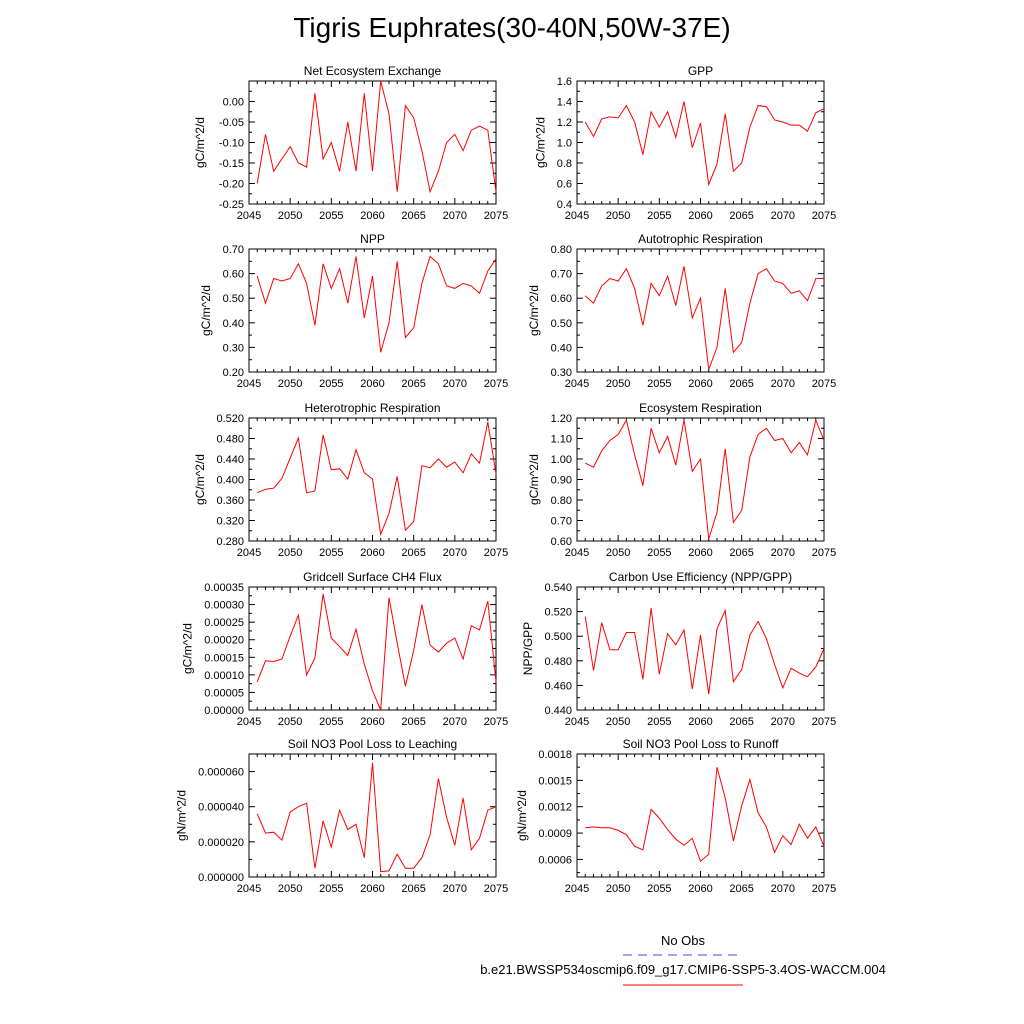 Image resolution: width=1024 pixels, height=1024 pixels. I want to click on y-tick-label: 1.10, so click(561, 440).